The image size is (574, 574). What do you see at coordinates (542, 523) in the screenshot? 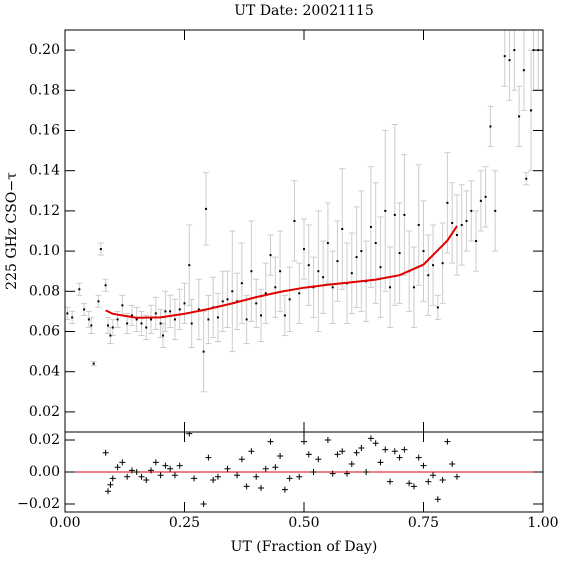
I see `x-tick-label: 1.00` at bounding box center [542, 523].